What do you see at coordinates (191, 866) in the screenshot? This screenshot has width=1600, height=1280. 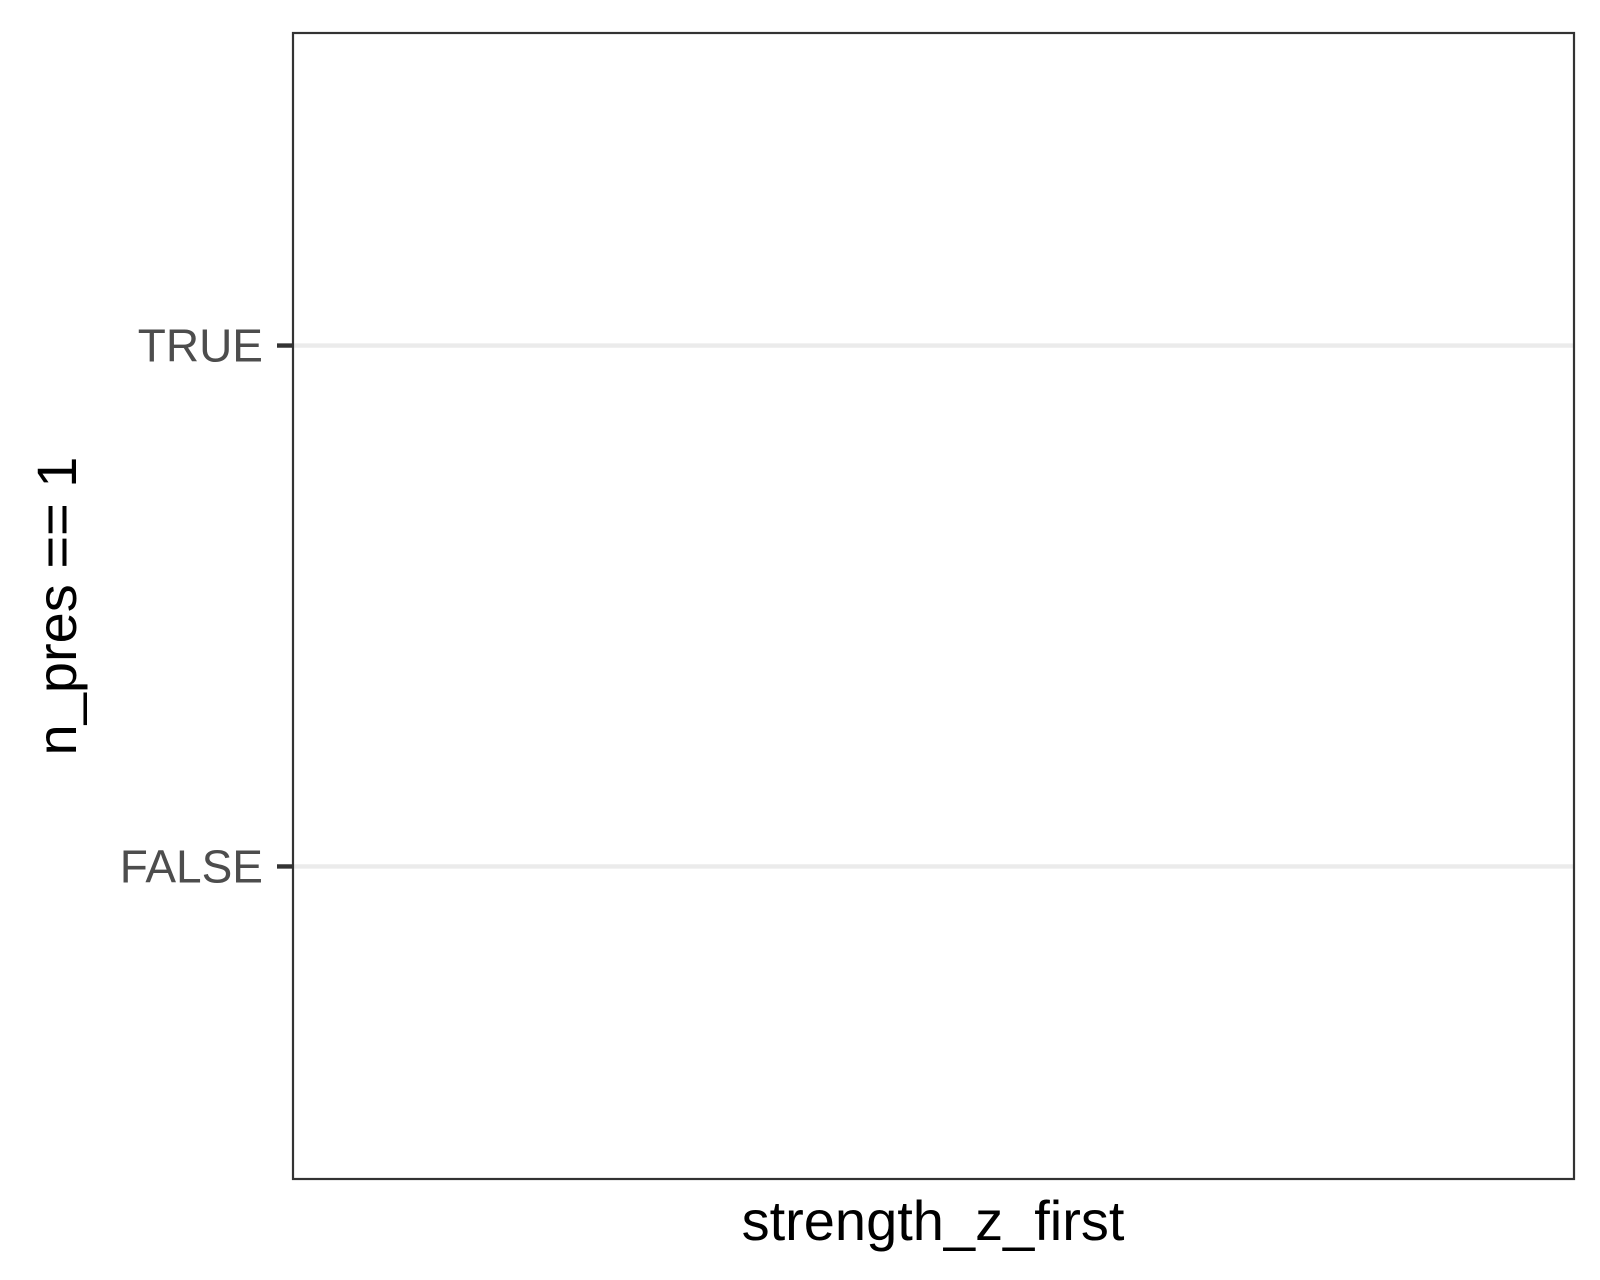 I see `y-tick-label-false: FALSE` at bounding box center [191, 866].